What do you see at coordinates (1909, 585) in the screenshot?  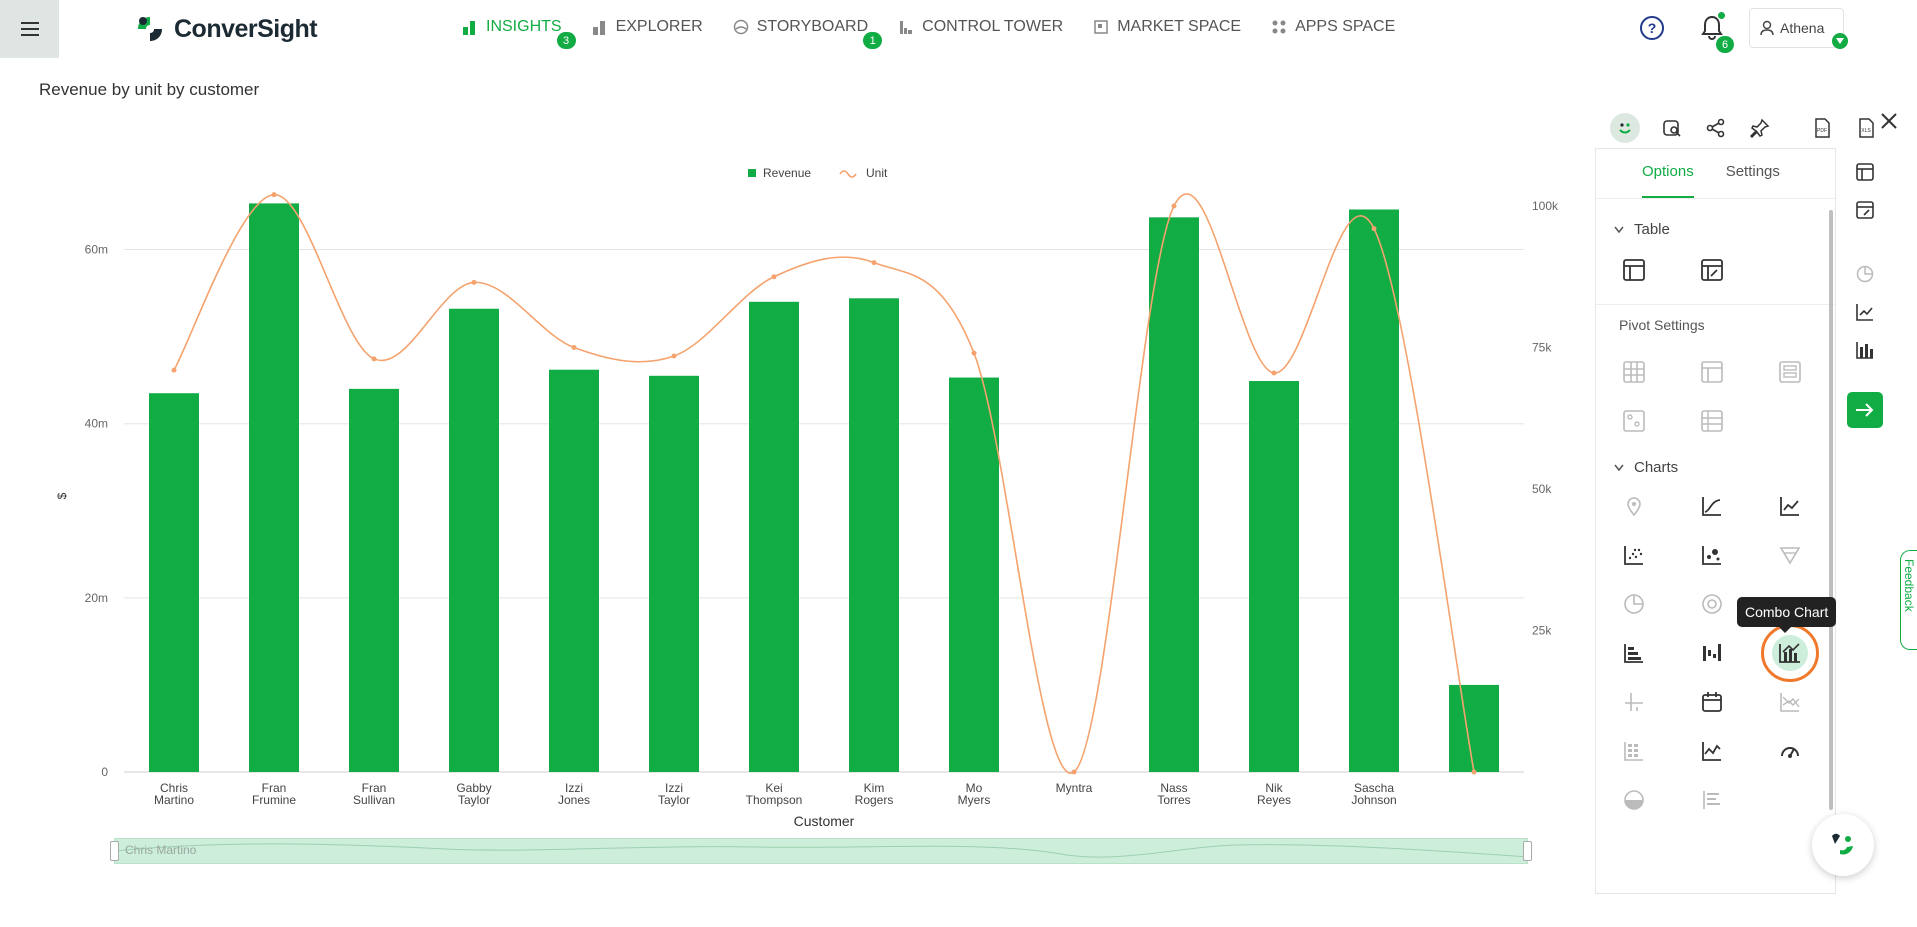 I see `feedback-label: Feedback` at bounding box center [1909, 585].